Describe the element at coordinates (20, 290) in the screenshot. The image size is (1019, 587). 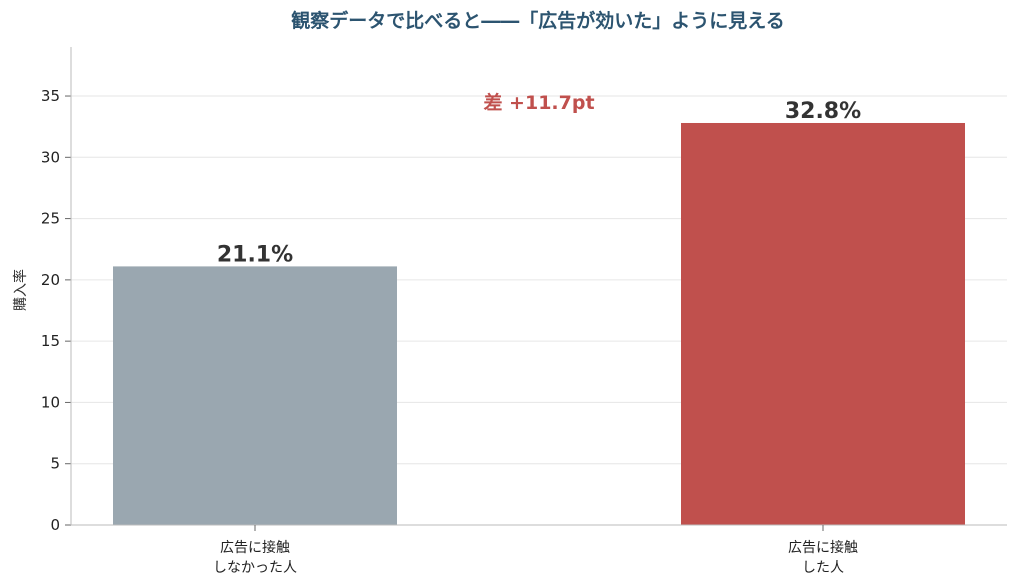
I see `y-axis-label: 購入率` at that location.